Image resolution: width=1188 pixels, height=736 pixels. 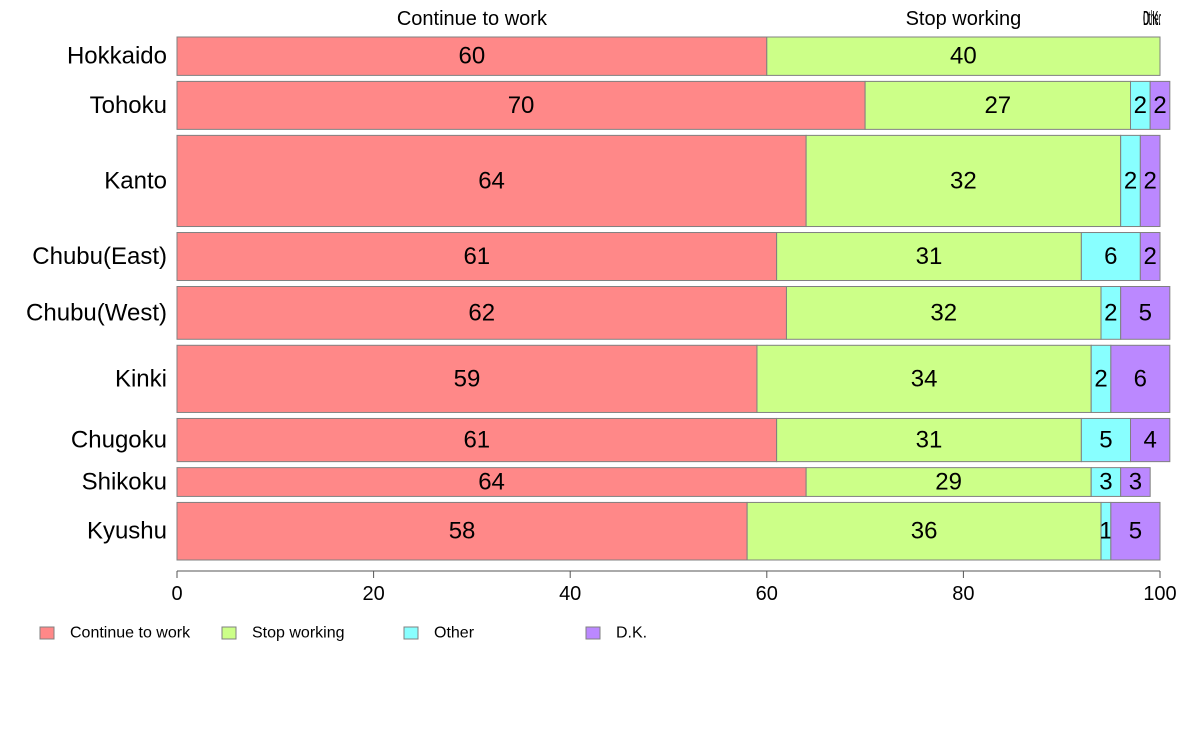 What do you see at coordinates (135, 180) in the screenshot?
I see `row-label-2: Kanto` at bounding box center [135, 180].